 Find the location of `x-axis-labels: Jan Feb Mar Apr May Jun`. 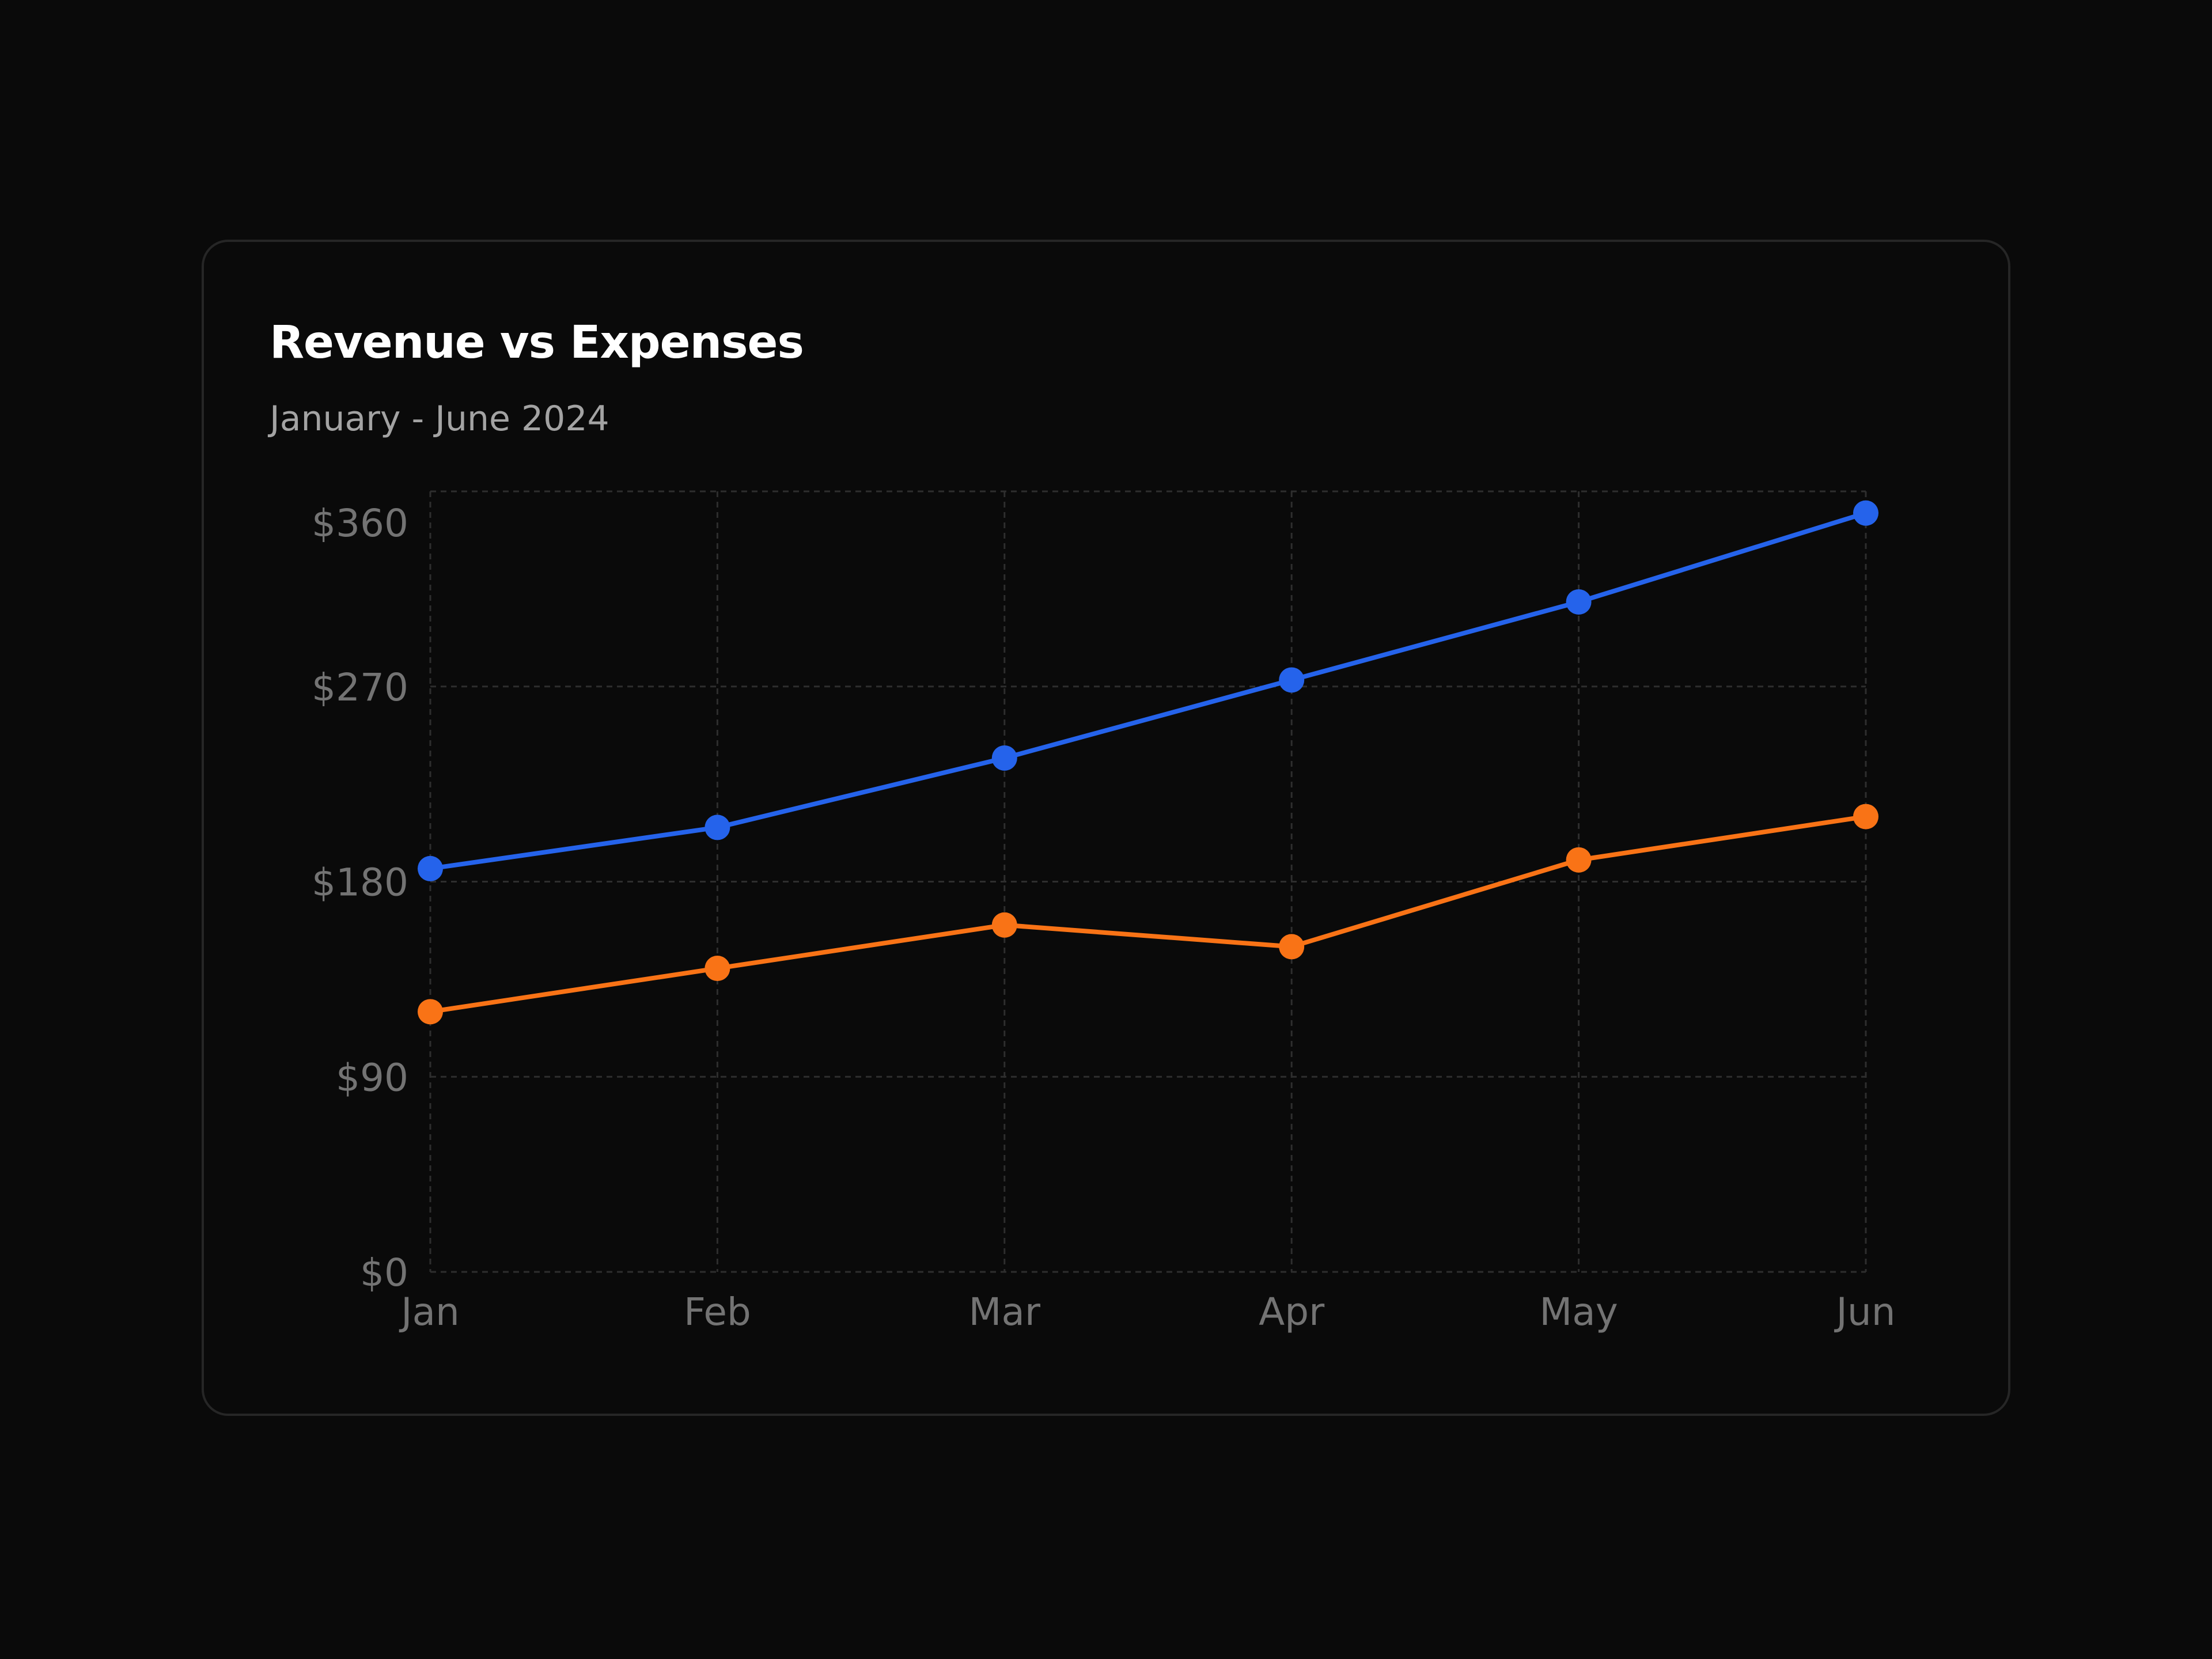

x-axis-labels: Jan Feb Mar Apr May Jun is located at coordinates (1147, 1312).